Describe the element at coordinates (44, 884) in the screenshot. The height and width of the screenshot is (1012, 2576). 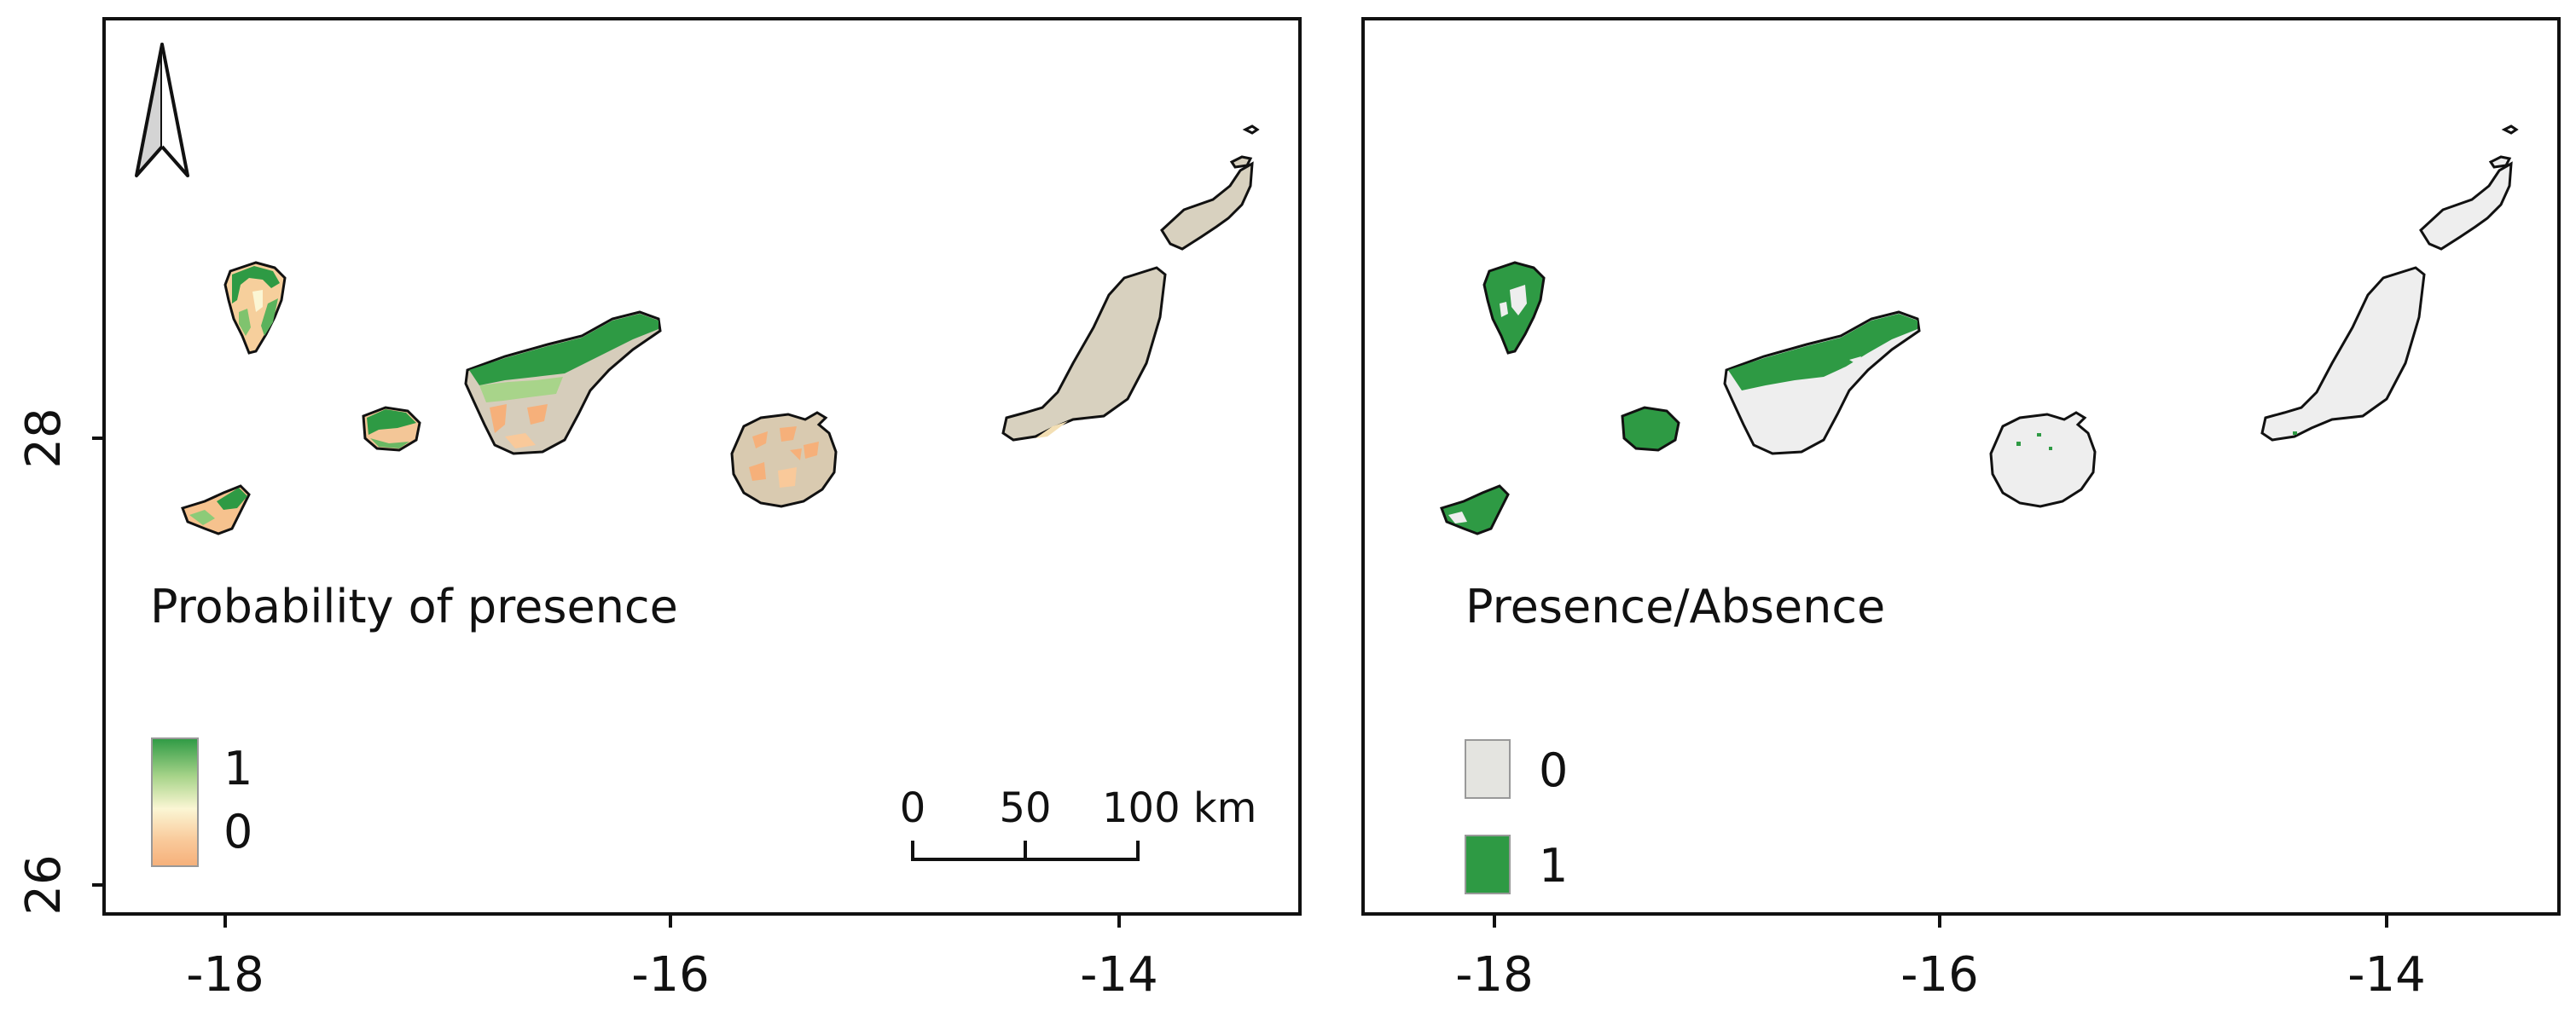
I see `y-tick-label-26: 26` at that location.